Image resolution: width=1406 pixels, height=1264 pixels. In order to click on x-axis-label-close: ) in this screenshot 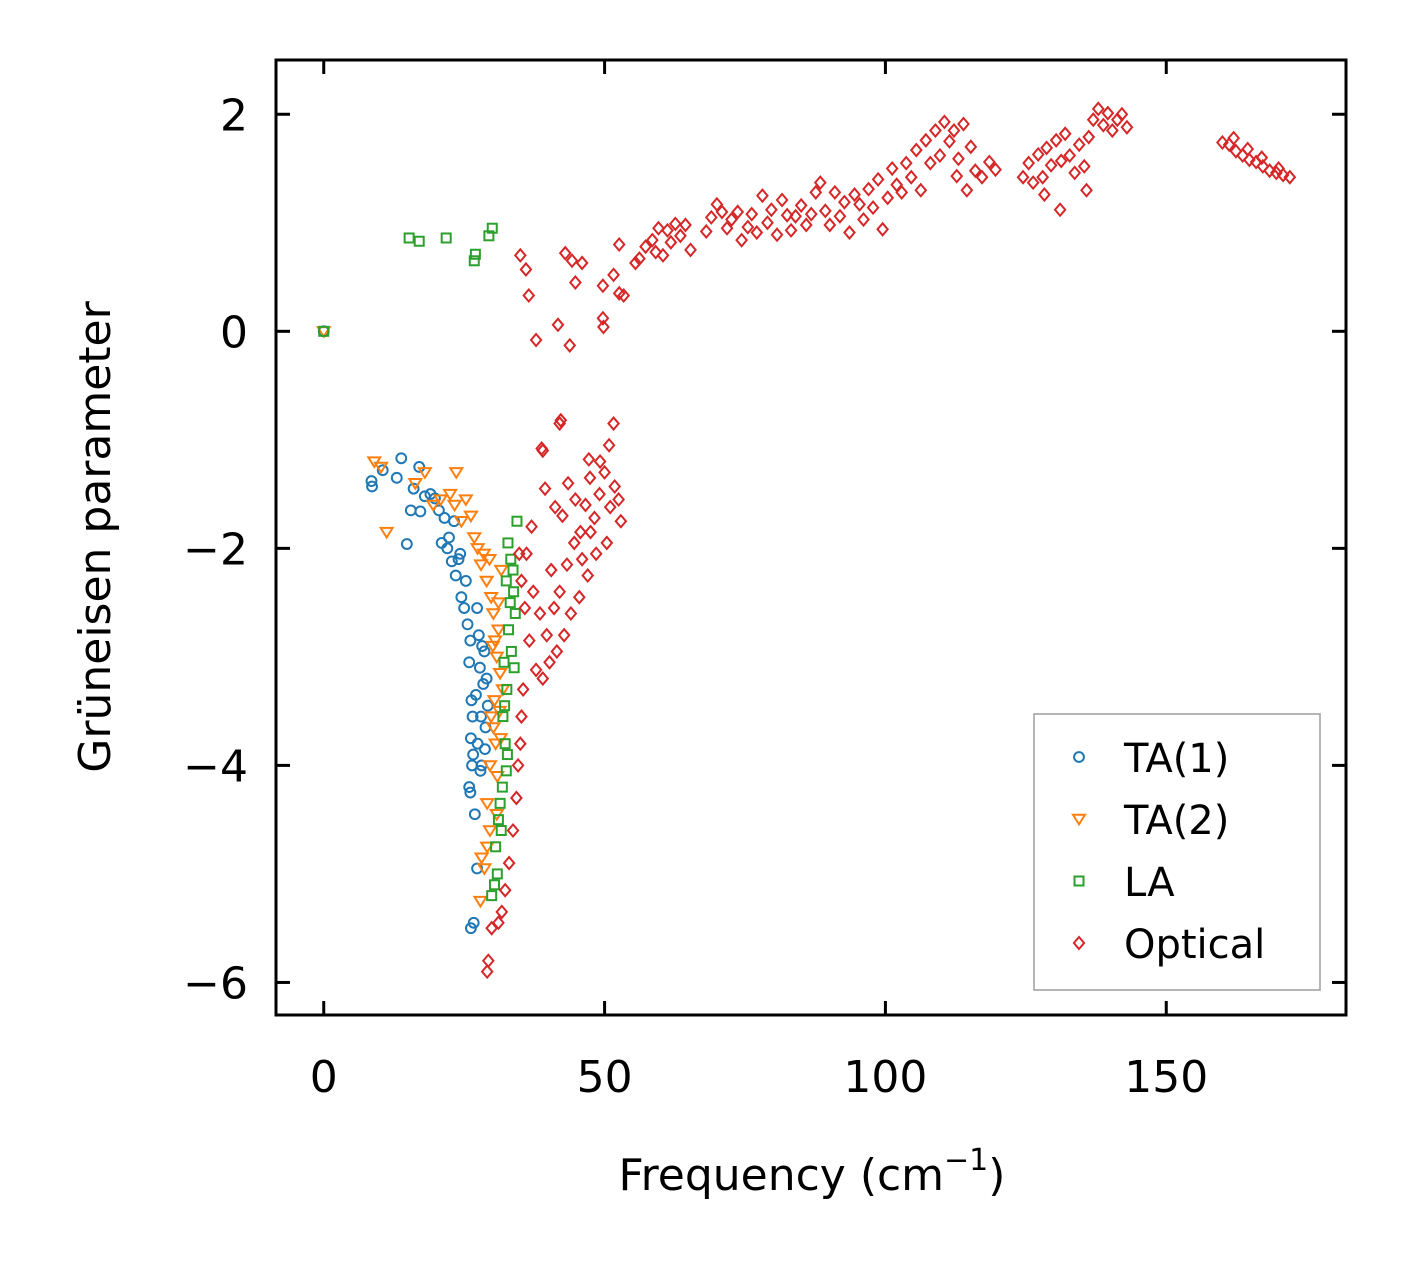, I will do `click(996, 1175)`.